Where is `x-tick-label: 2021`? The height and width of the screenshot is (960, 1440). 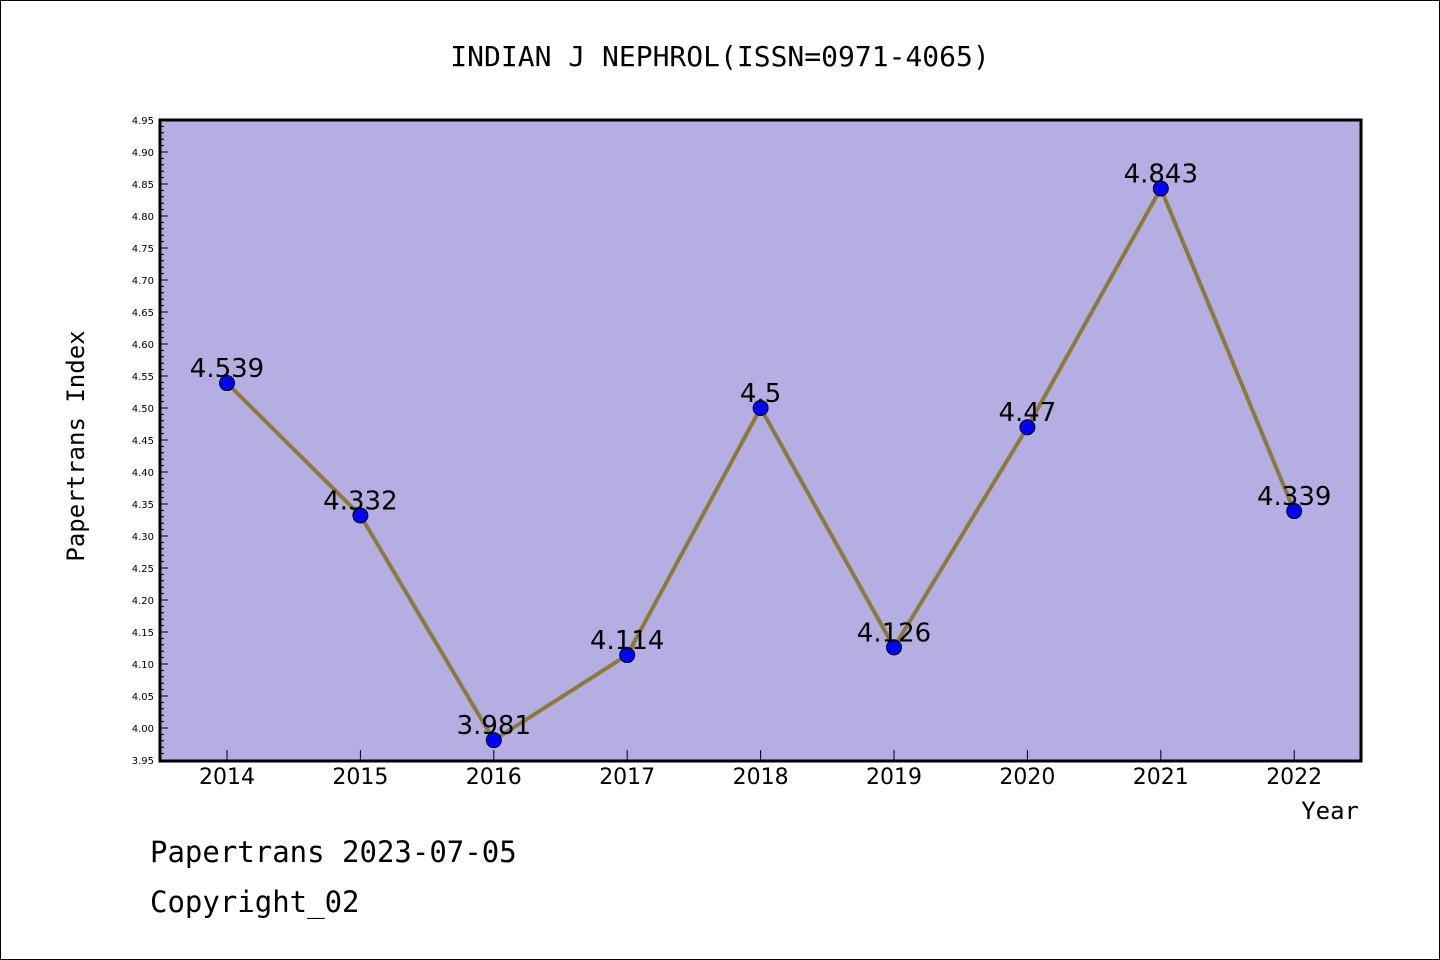 x-tick-label: 2021 is located at coordinates (1161, 777).